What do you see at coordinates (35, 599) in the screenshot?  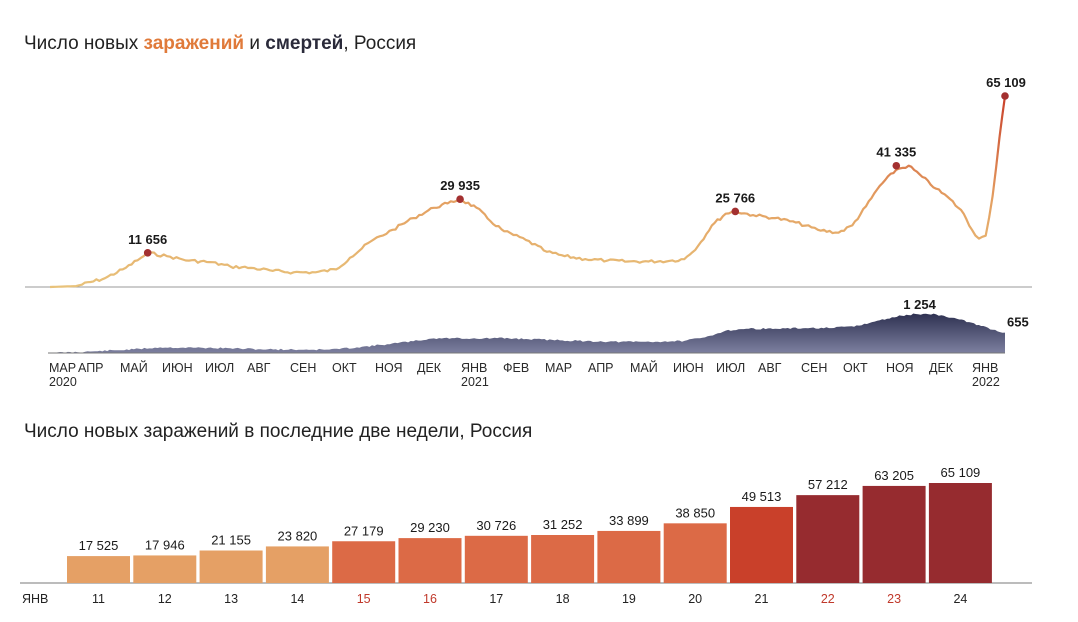 I see `bar-axis-month: ЯНВ` at bounding box center [35, 599].